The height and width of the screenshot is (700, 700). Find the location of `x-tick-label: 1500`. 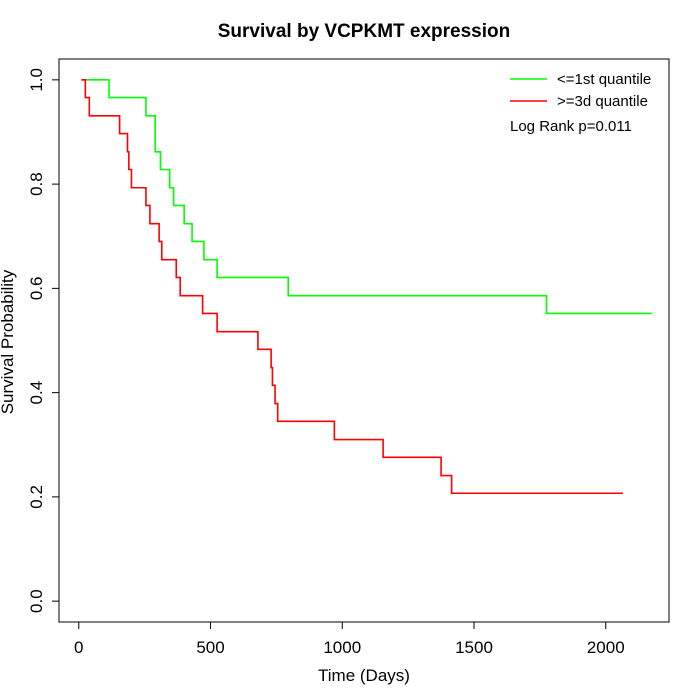

x-tick-label: 1500 is located at coordinates (474, 647).